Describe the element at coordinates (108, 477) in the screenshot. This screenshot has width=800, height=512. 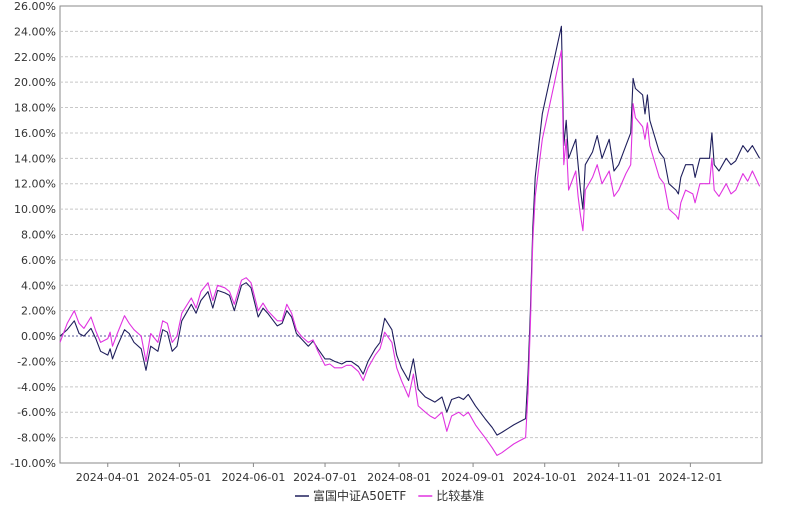
I see `x-tick-label: 2024-04-01` at that location.